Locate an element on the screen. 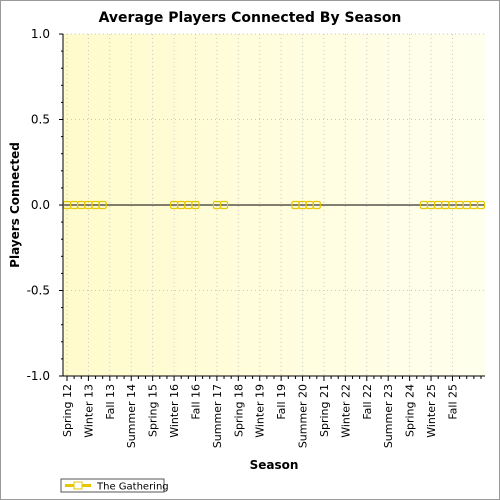 The image size is (500, 500). y-axis-title: Players Connected is located at coordinates (15, 205).